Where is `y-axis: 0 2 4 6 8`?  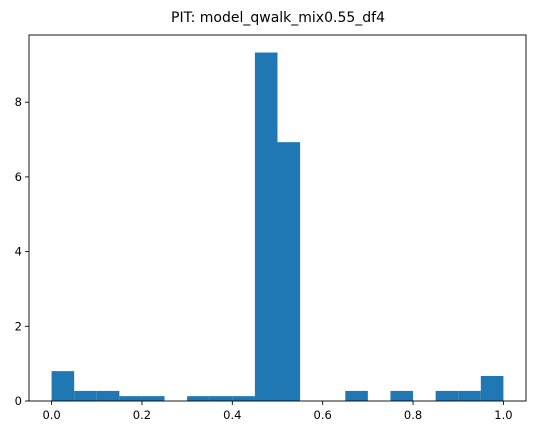
y-axis: 0 2 4 6 8 is located at coordinates (22, 251).